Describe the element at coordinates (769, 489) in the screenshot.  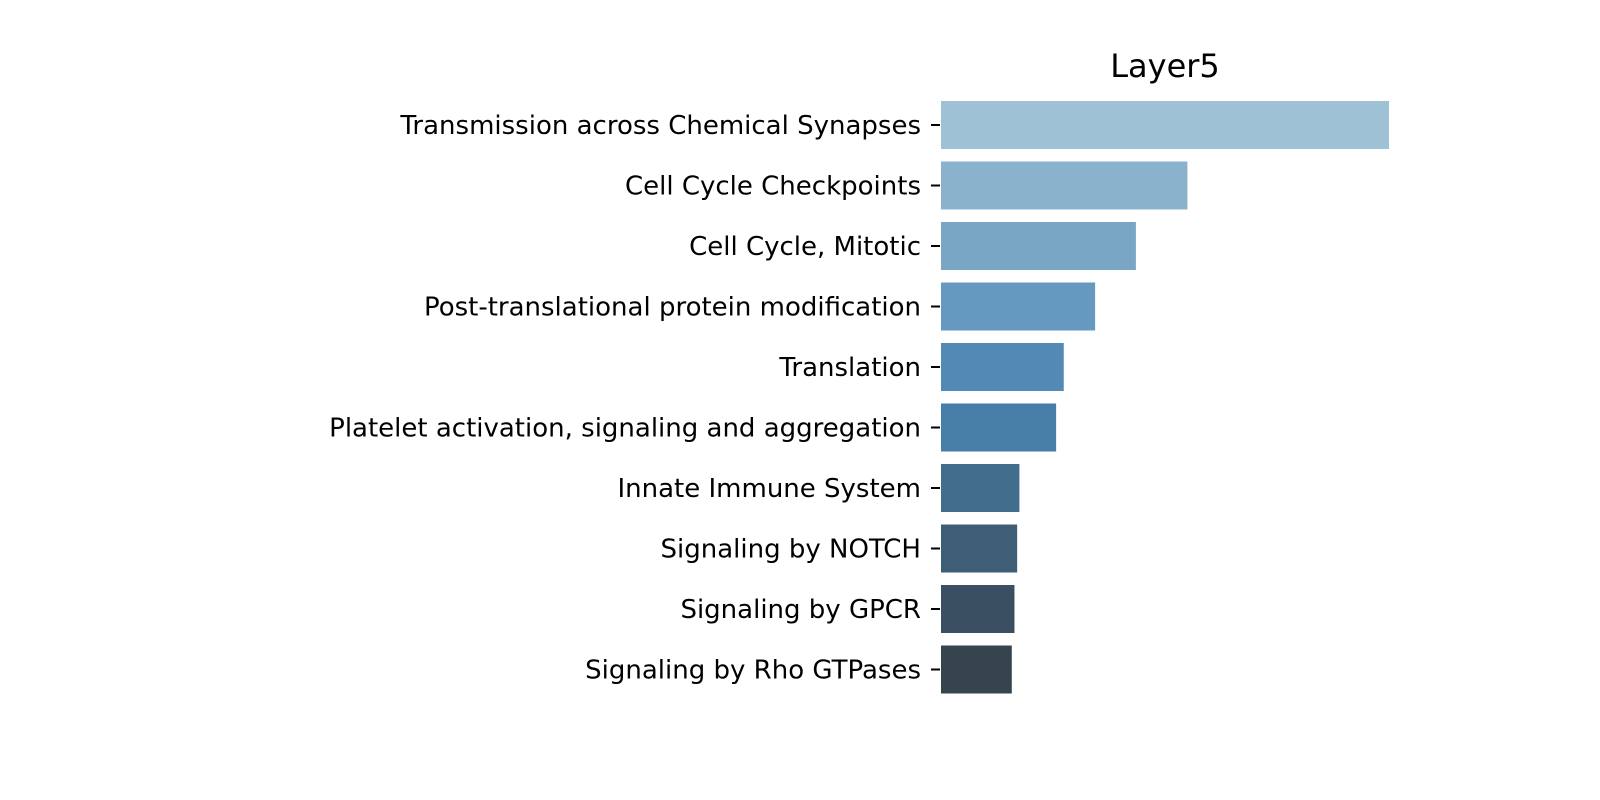
I see `y-tick-label: Innate Immune System` at that location.